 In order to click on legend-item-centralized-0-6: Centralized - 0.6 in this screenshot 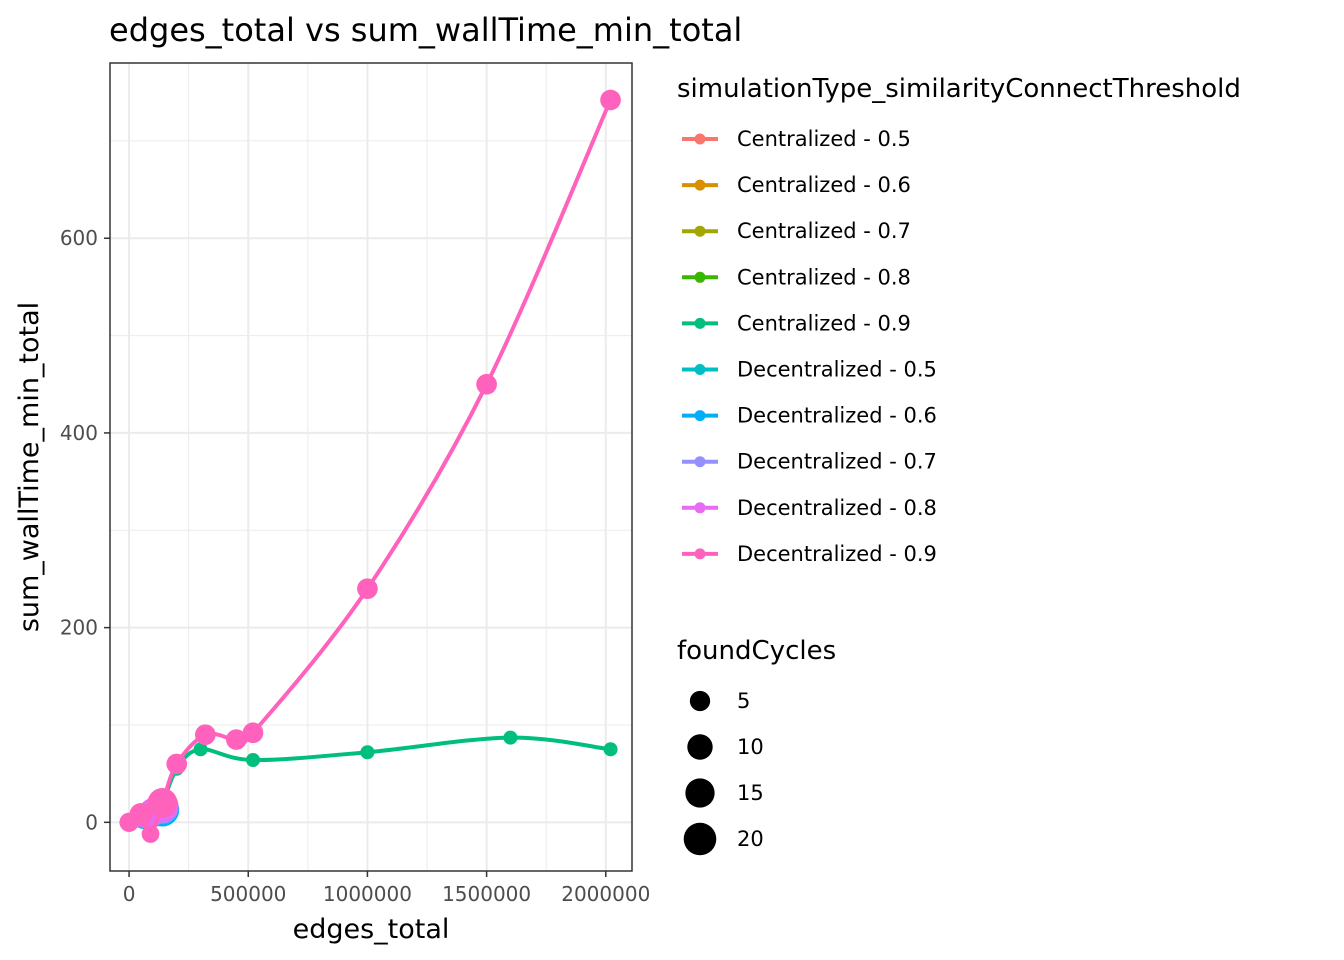, I will do `click(796, 185)`.